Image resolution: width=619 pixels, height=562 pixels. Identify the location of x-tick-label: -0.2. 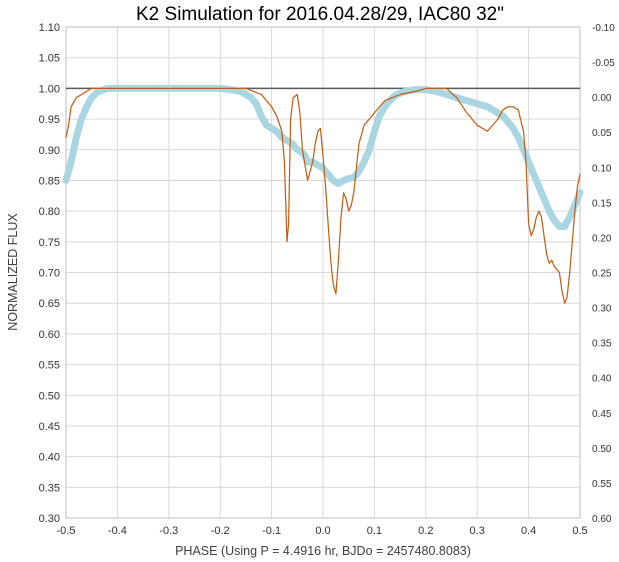
(220, 531).